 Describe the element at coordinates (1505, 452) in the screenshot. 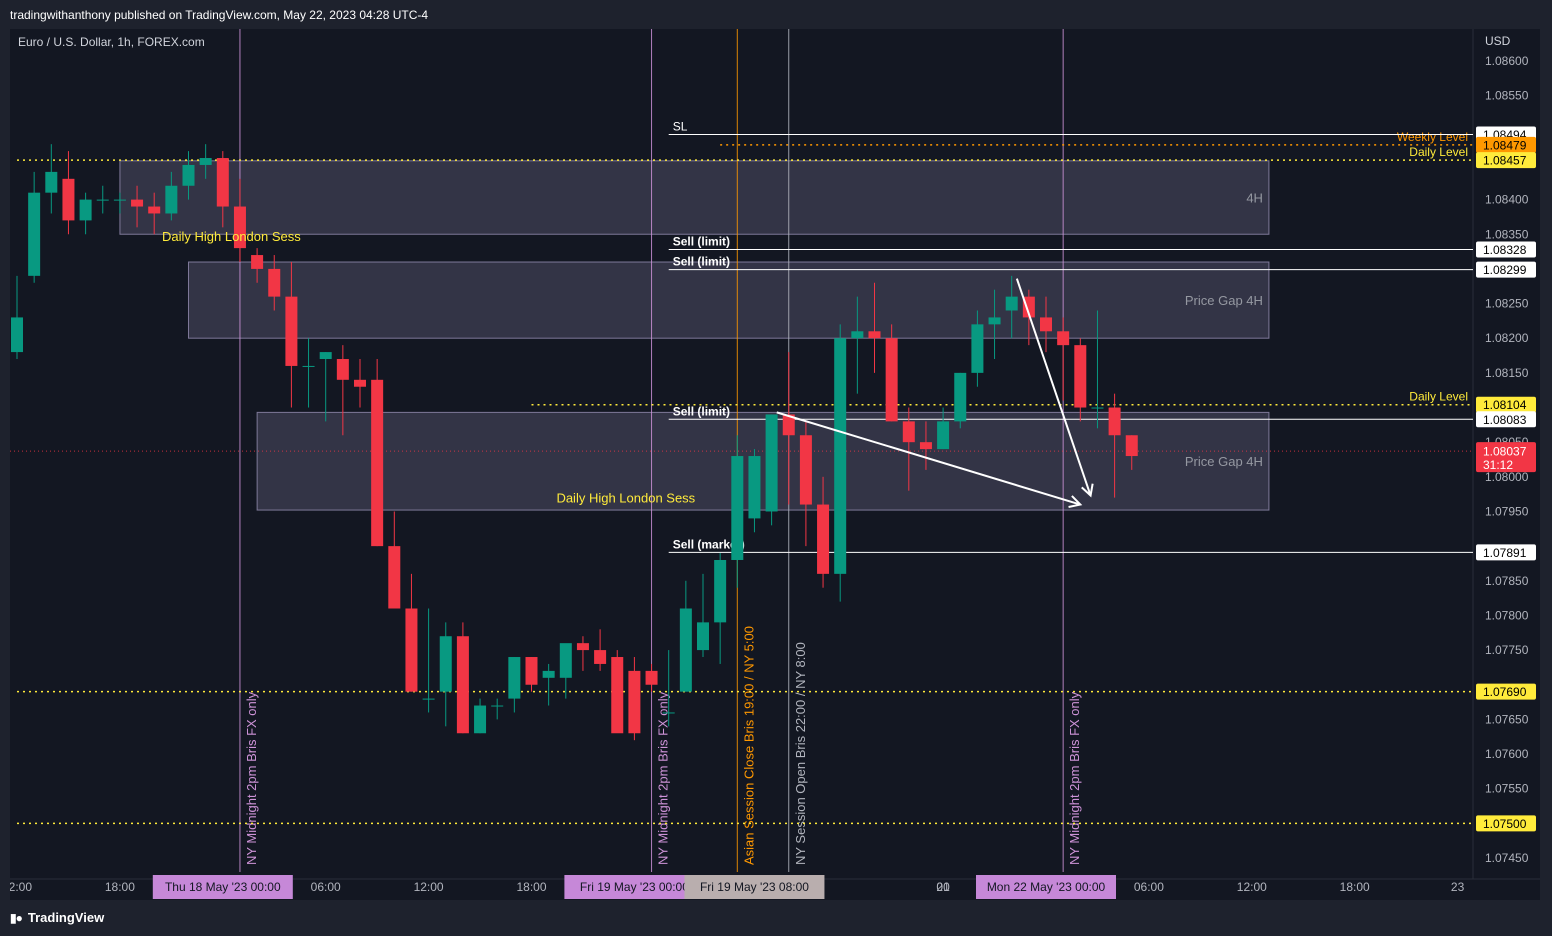

I see `current-price-text: 1.08037` at that location.